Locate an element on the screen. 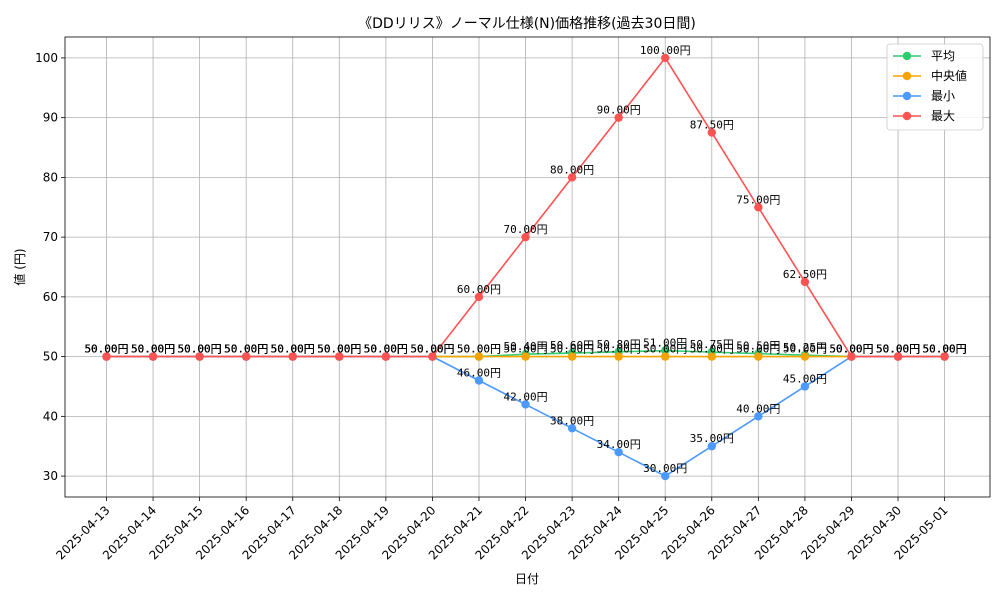 This screenshot has height=600, width=1000. y-tick-label: 100 is located at coordinates (46, 58).